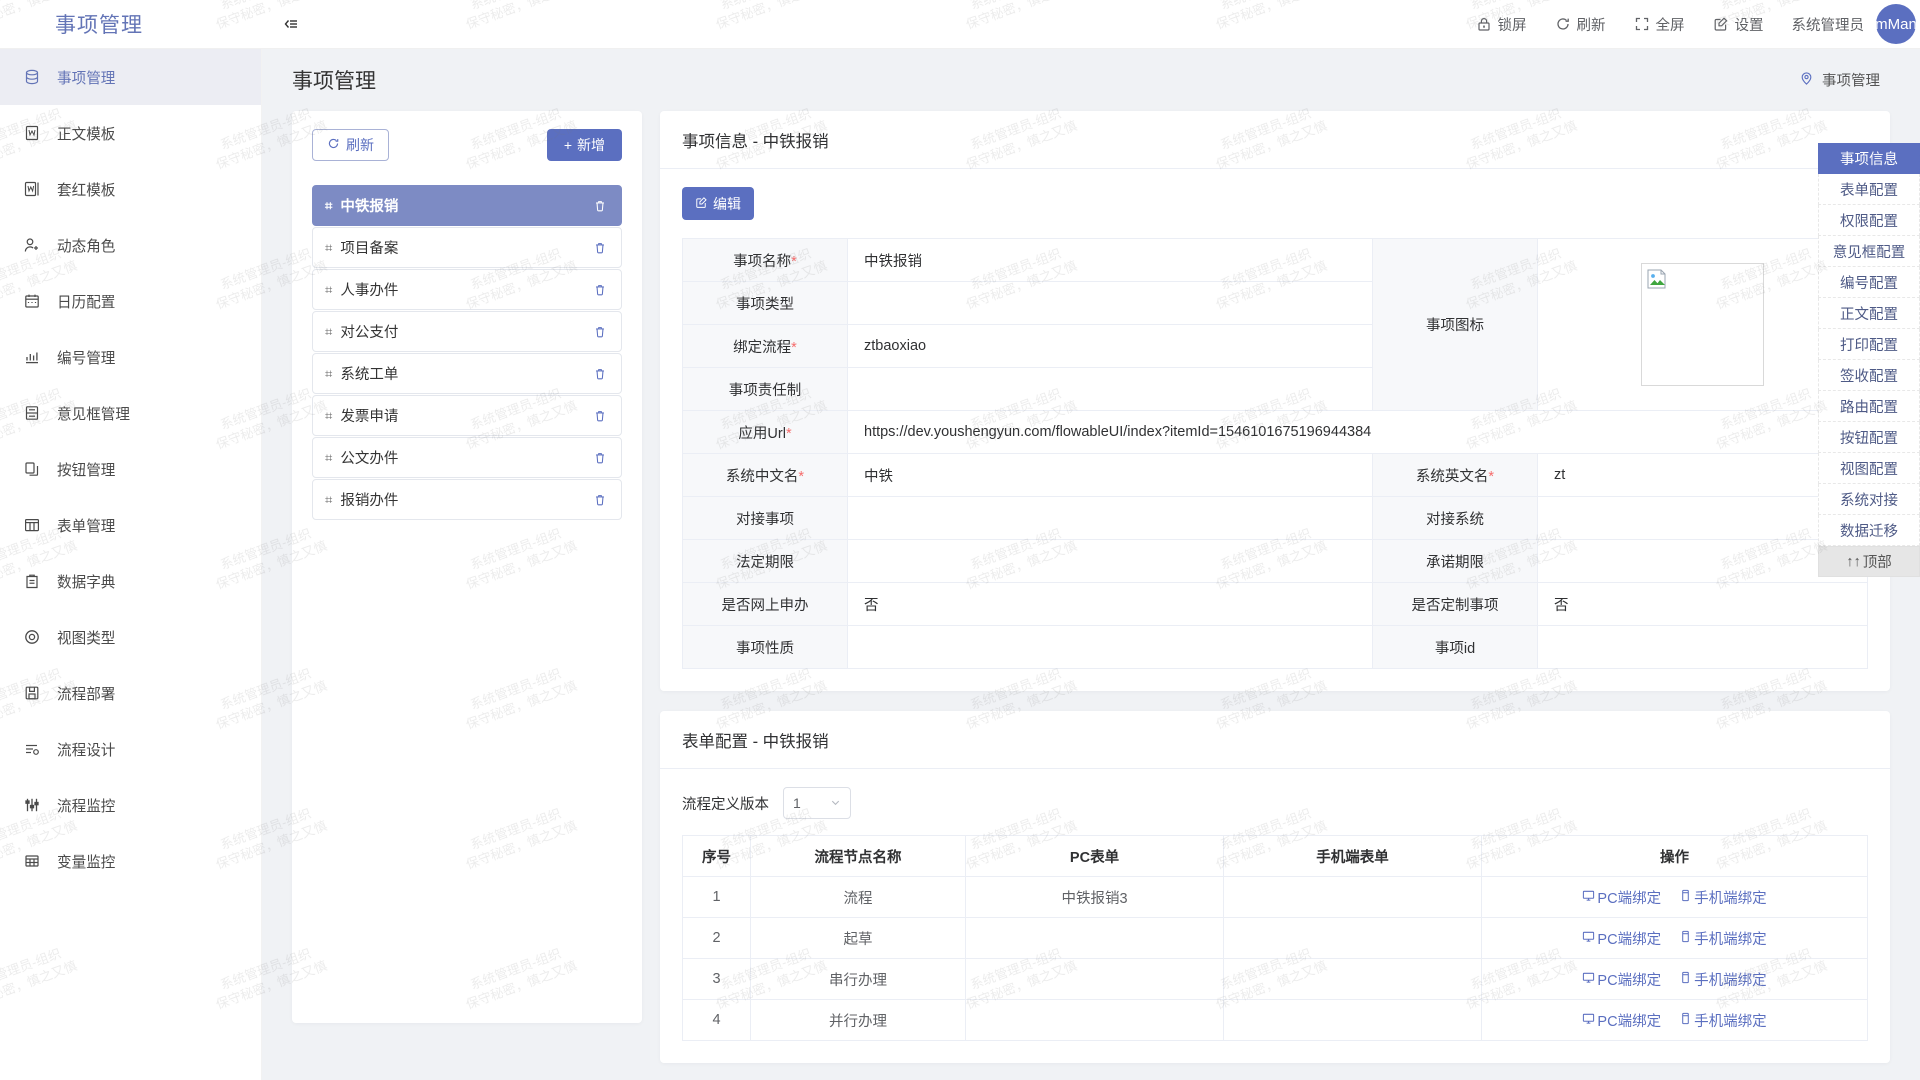 Image resolution: width=1920 pixels, height=1080 pixels. I want to click on operation-links: PC端绑定 手机端绑定, so click(1674, 1020).